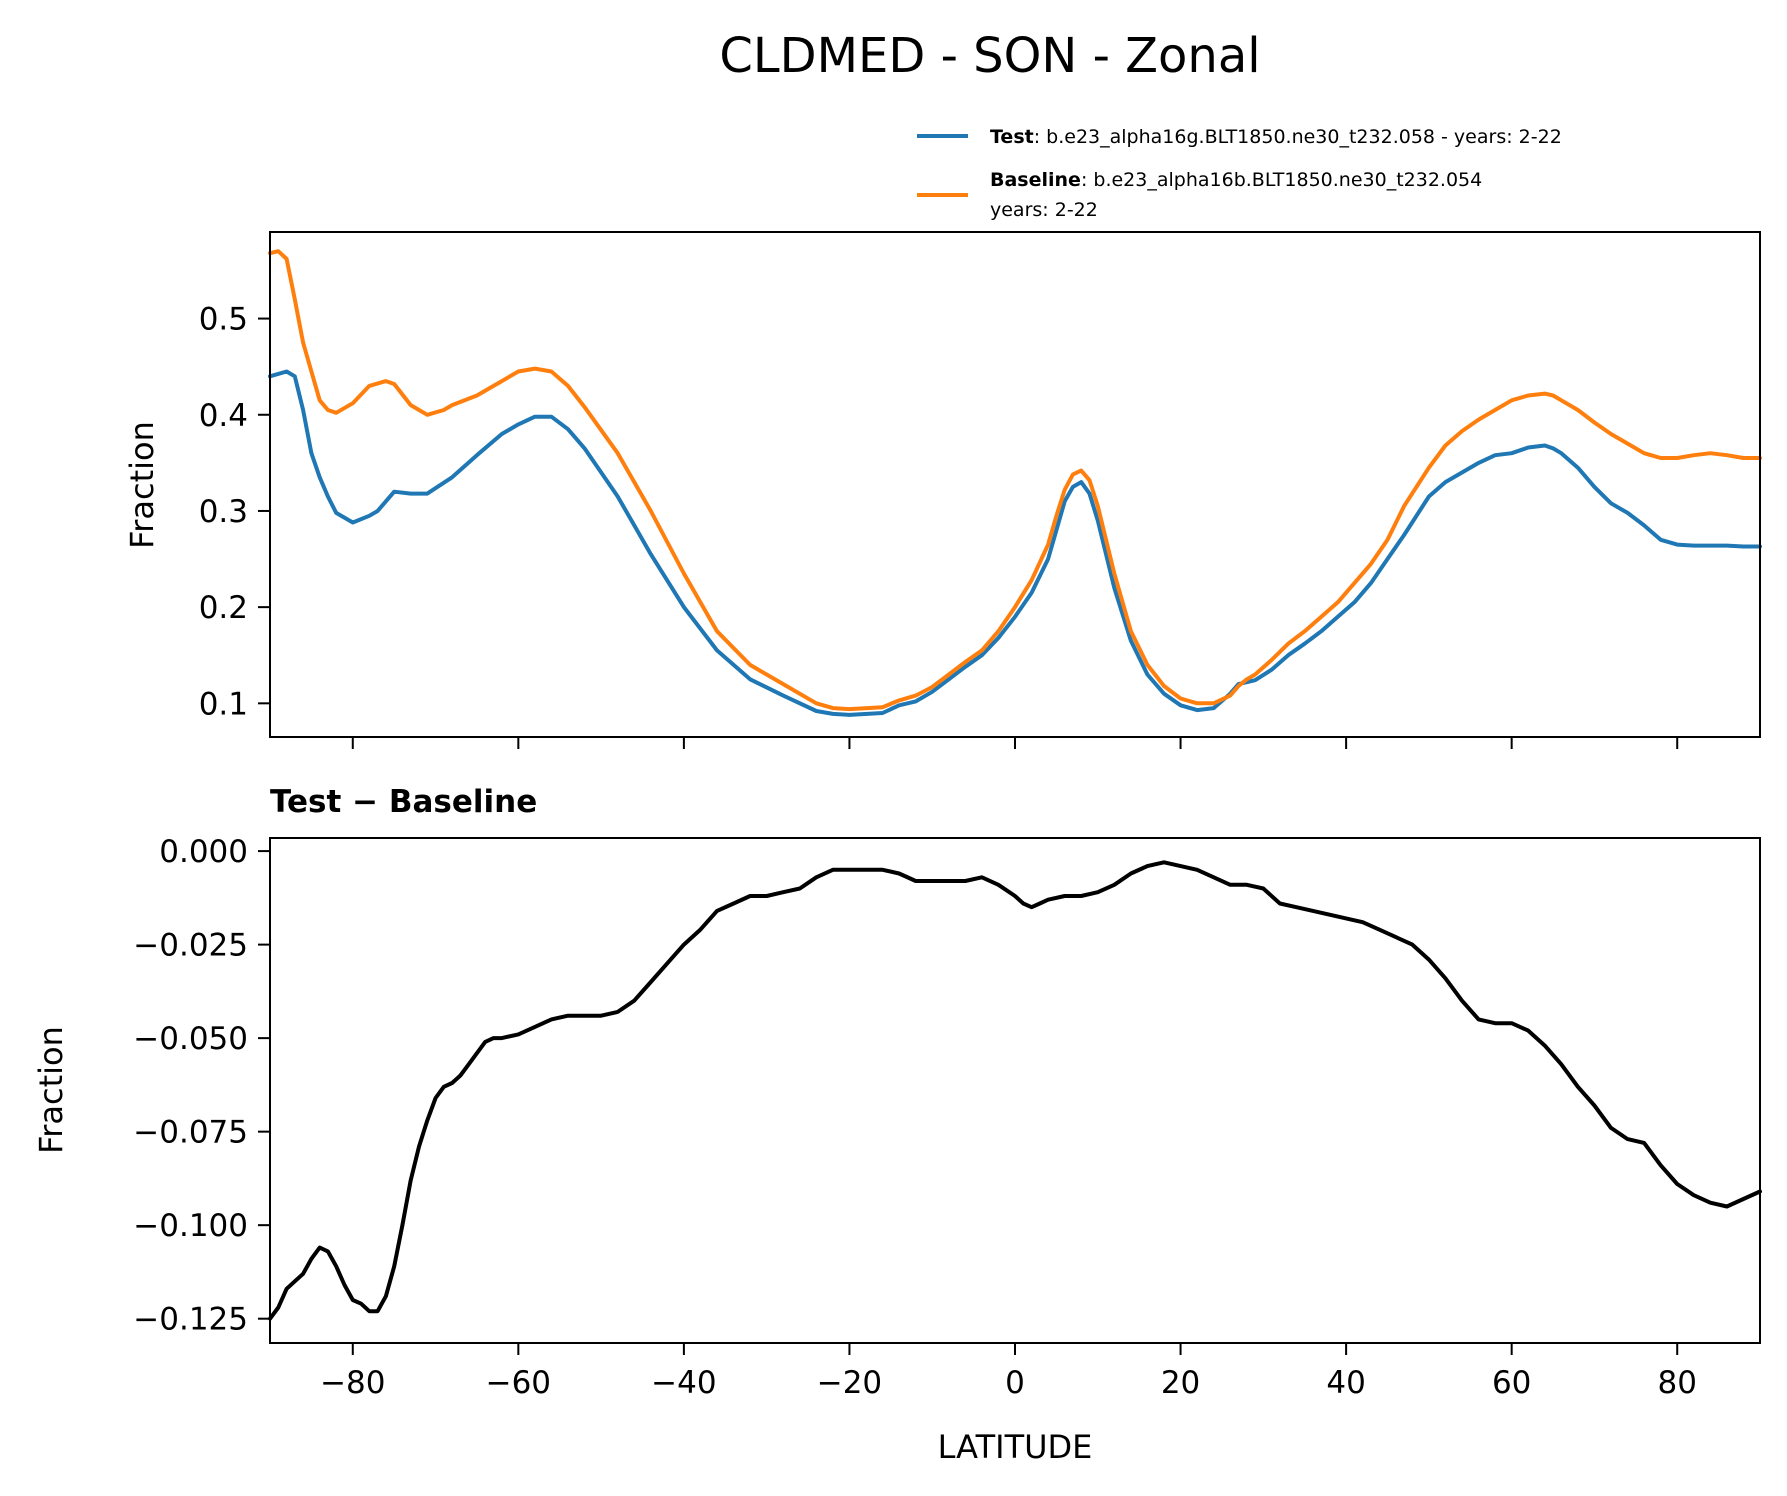  What do you see at coordinates (518, 1383) in the screenshot?
I see `x-tick-label: −60` at bounding box center [518, 1383].